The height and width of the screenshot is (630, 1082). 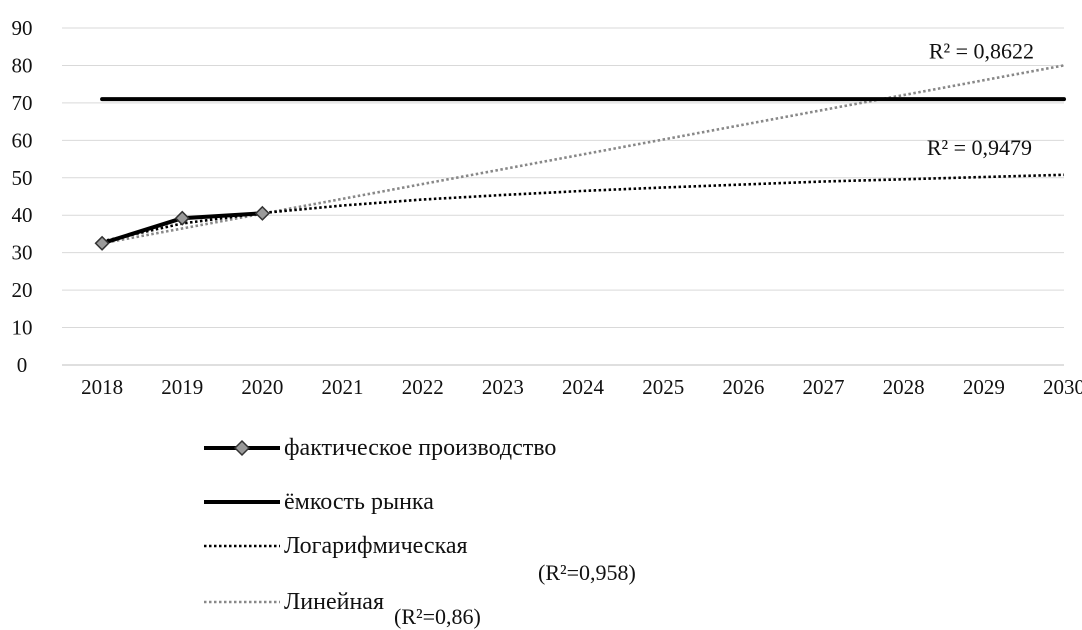 I want to click on legend-label-market-capacity: ёмкость рынка, so click(x=359, y=501).